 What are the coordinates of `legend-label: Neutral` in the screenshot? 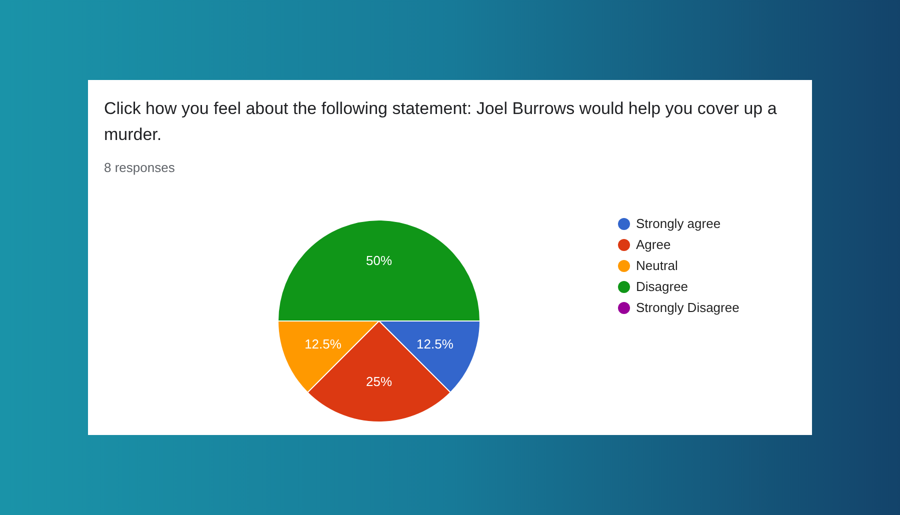 It's located at (657, 266).